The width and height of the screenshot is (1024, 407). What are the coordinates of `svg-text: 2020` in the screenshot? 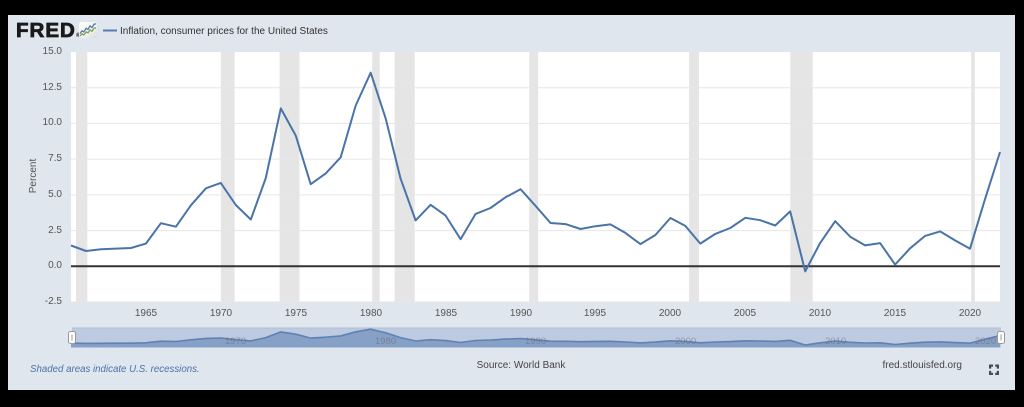 It's located at (985, 341).